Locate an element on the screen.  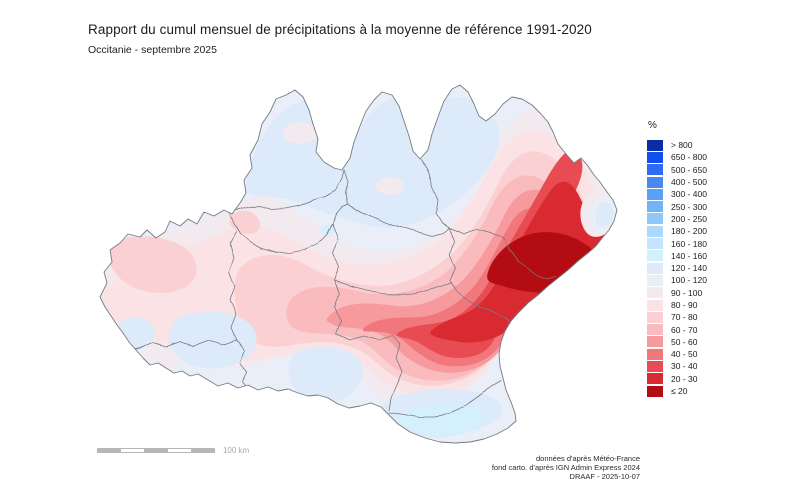
isoband-70-80-tarn-et-garonne is located at coordinates (244, 222).